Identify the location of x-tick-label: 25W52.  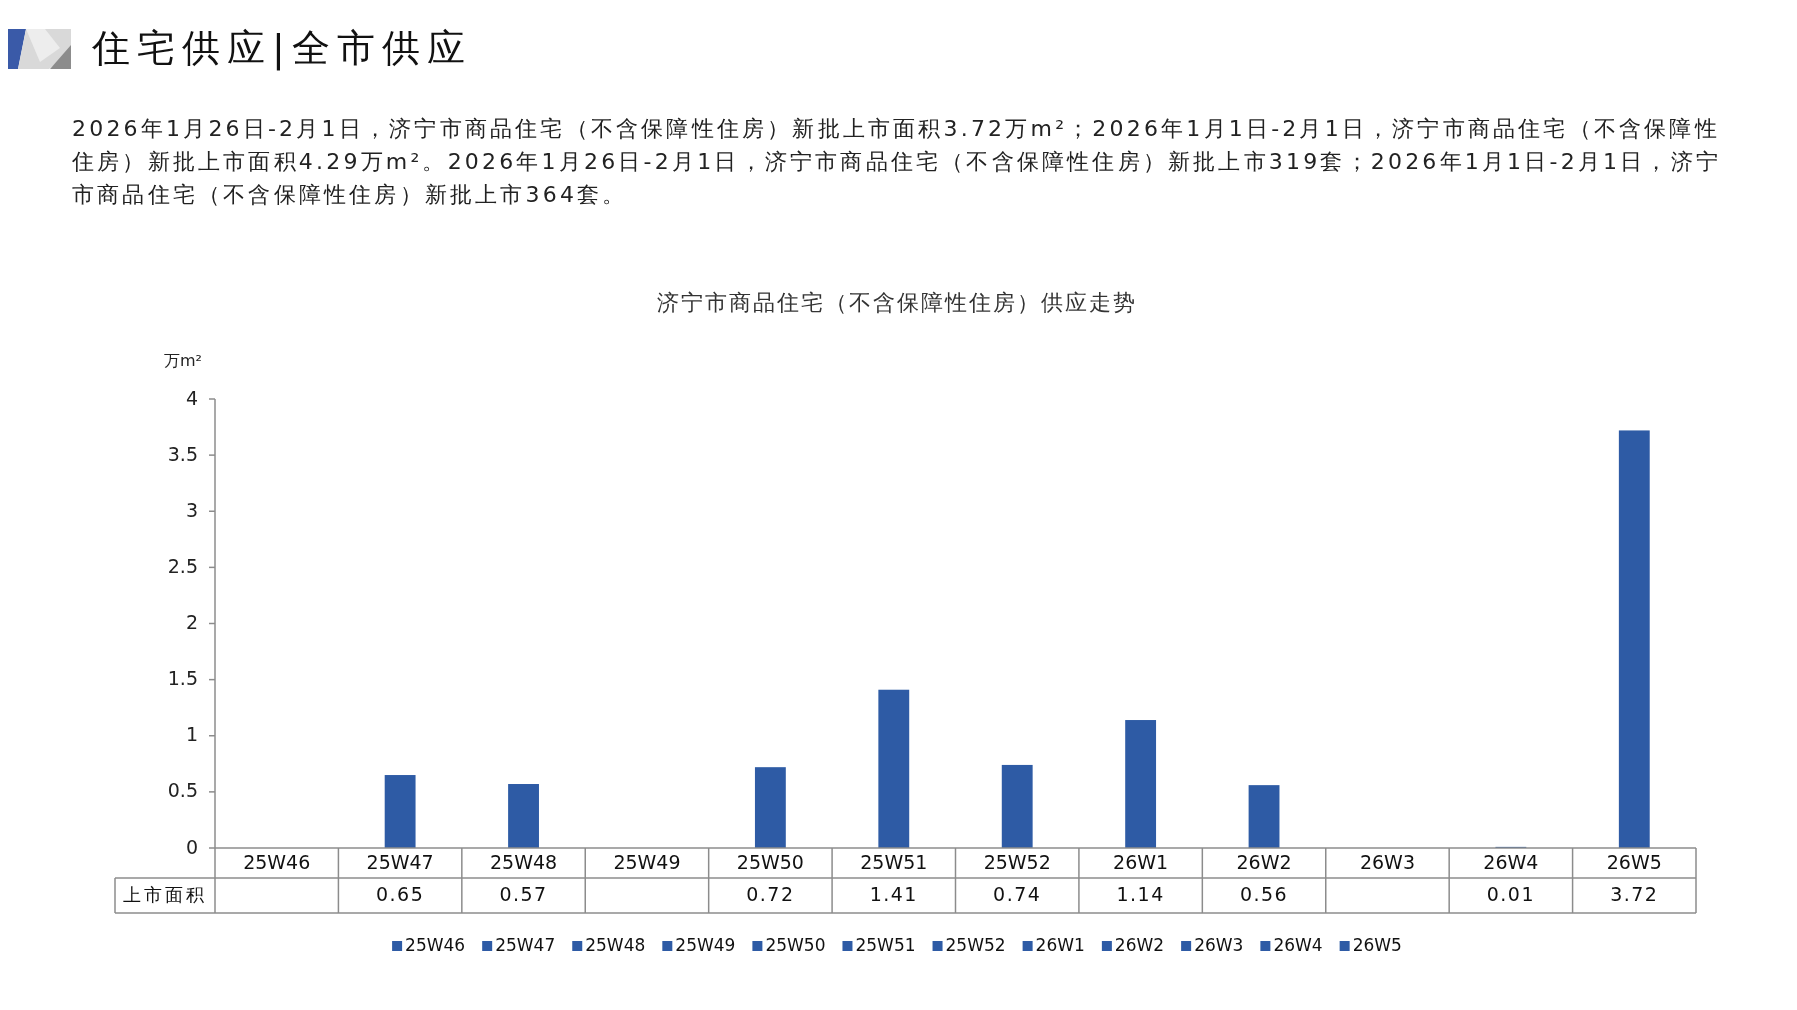
(1017, 861).